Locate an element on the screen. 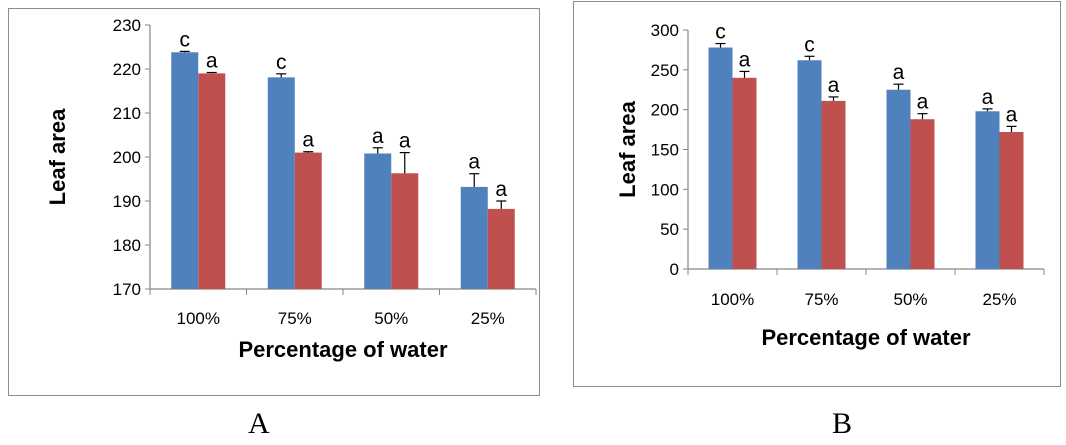 Image resolution: width=1066 pixels, height=445 pixels. chart-a-y-tick-label: 230 is located at coordinates (127, 25).